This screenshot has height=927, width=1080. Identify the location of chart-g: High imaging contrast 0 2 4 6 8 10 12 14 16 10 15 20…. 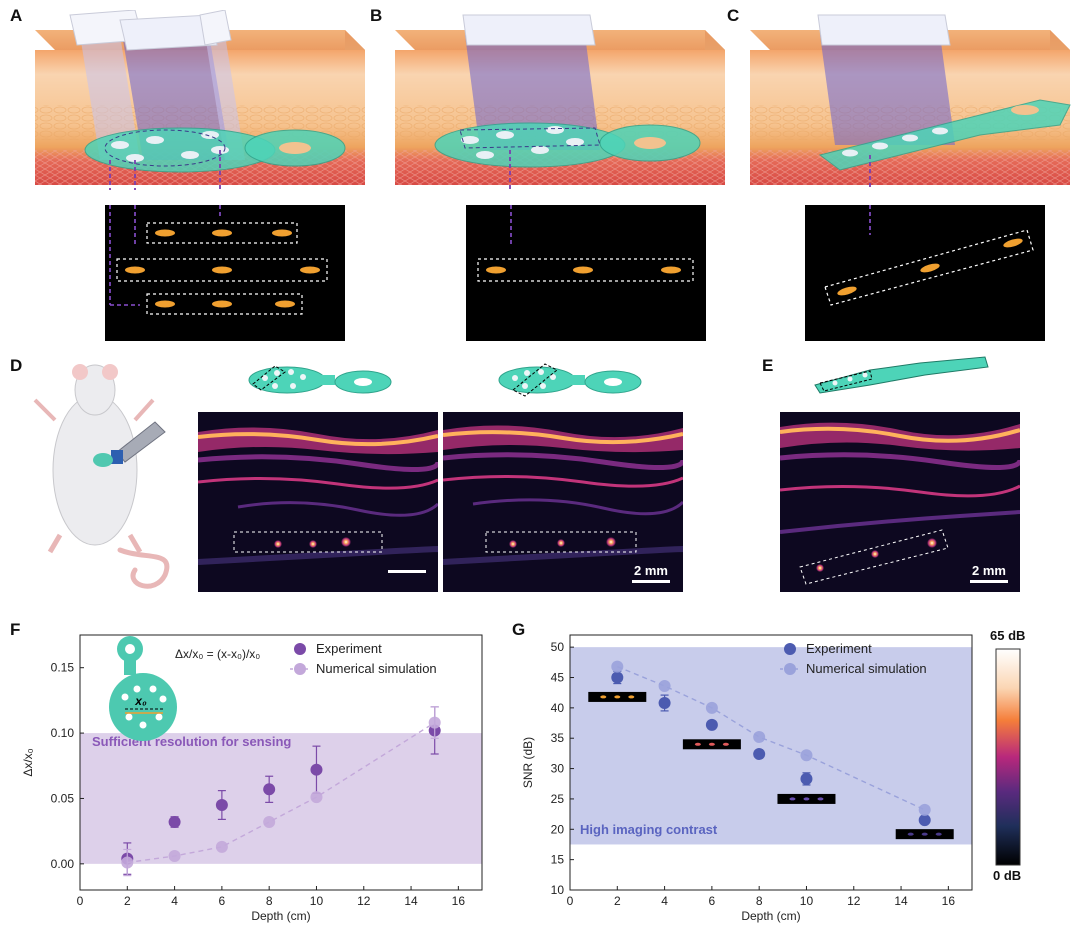
(747, 778).